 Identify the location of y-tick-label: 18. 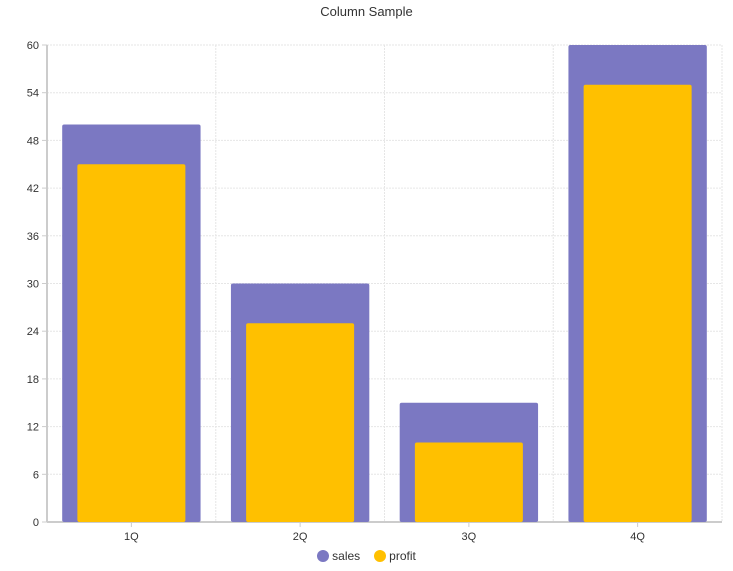
(33, 380).